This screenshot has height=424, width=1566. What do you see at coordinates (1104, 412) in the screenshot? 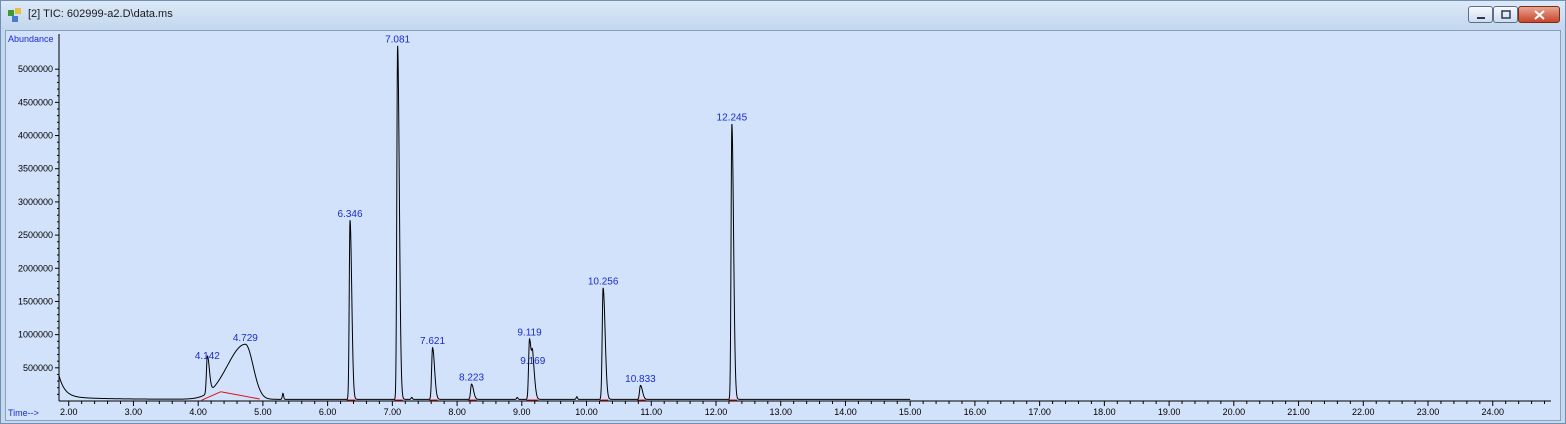
I see `x-tick-label: 18.00` at bounding box center [1104, 412].